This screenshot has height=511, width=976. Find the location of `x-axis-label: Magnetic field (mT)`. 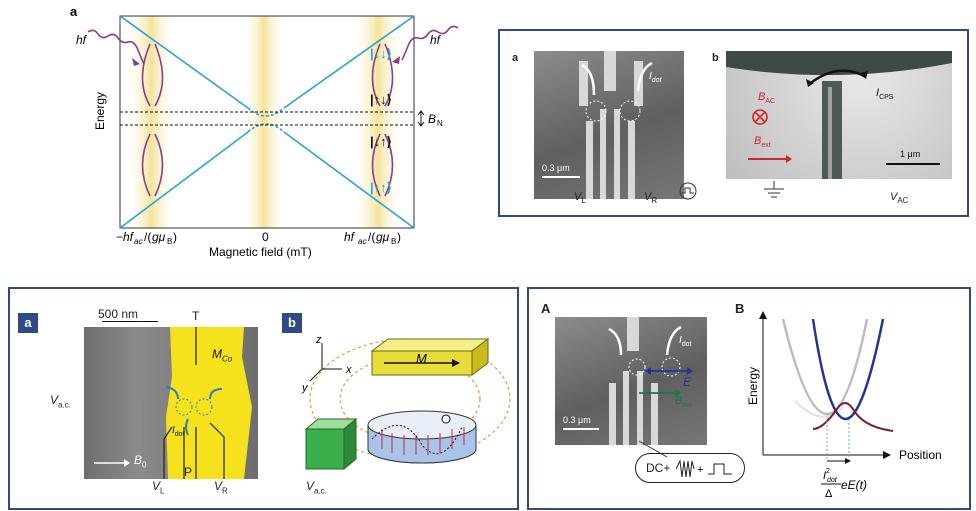

x-axis-label: Magnetic field (mT) is located at coordinates (260, 252).